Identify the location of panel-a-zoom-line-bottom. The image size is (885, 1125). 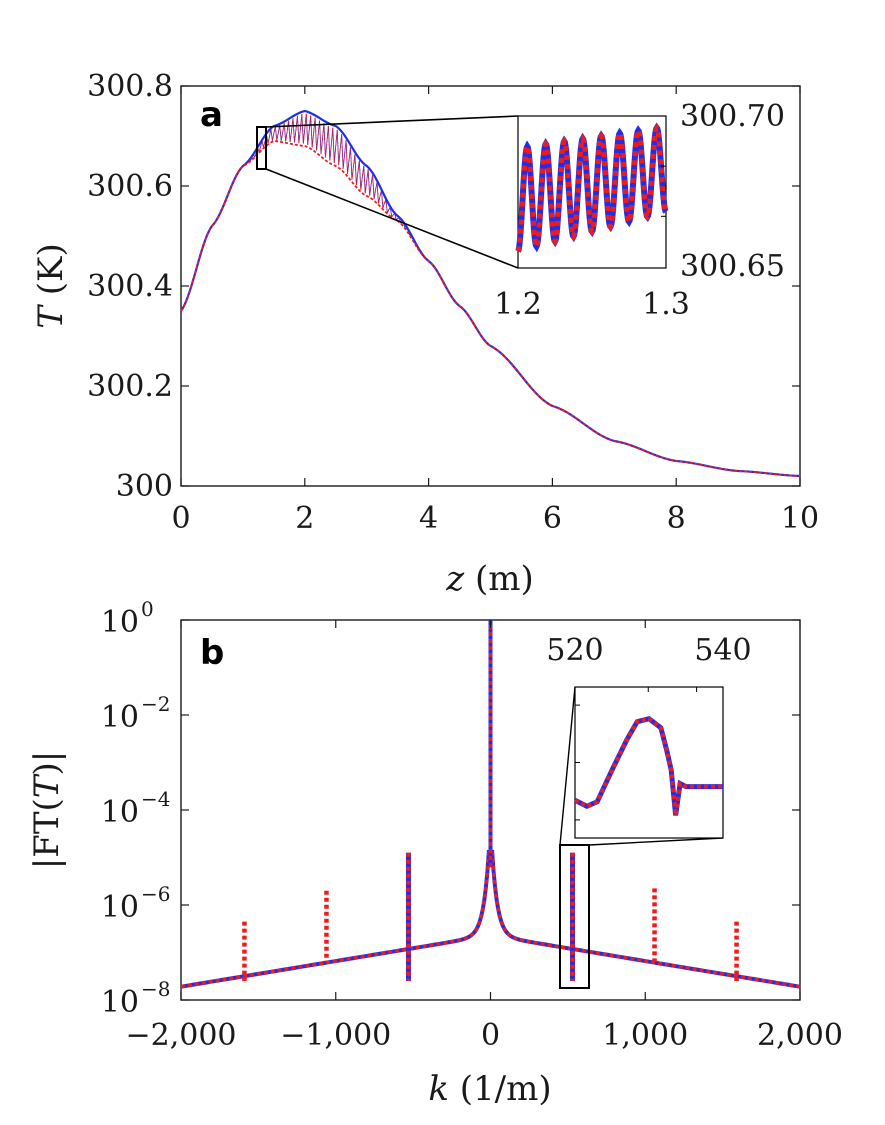
(392, 218).